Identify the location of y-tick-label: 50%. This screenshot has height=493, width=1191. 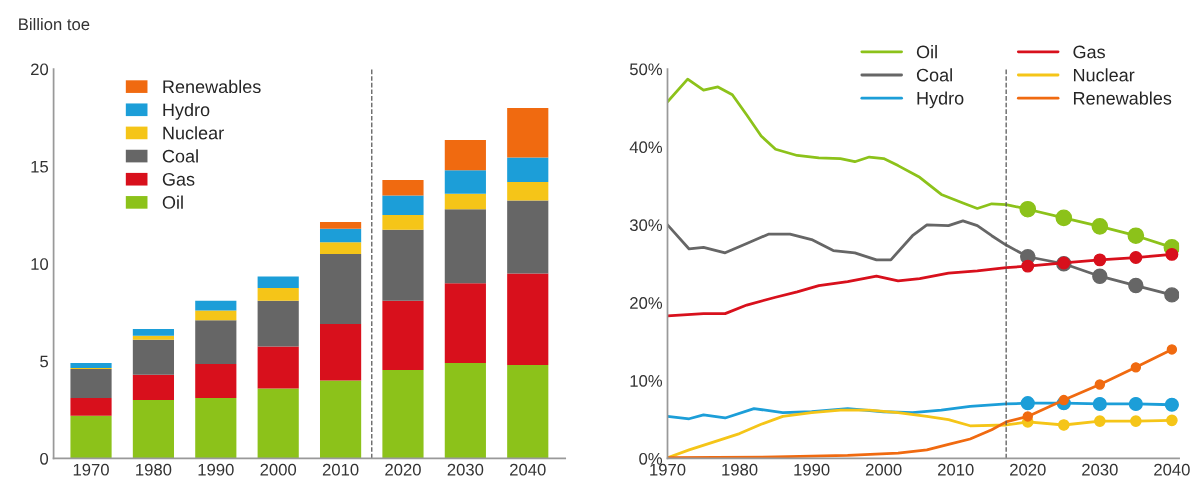
(646, 69).